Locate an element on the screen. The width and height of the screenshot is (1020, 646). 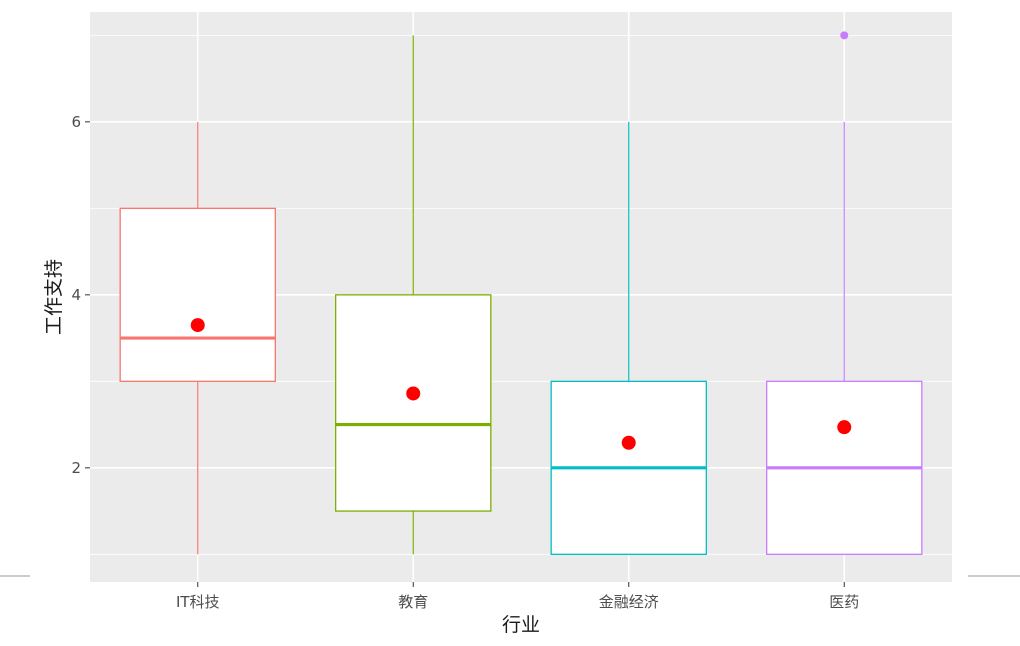
x-axis: IT科技 教育 金融经济 医药 is located at coordinates (517, 596).